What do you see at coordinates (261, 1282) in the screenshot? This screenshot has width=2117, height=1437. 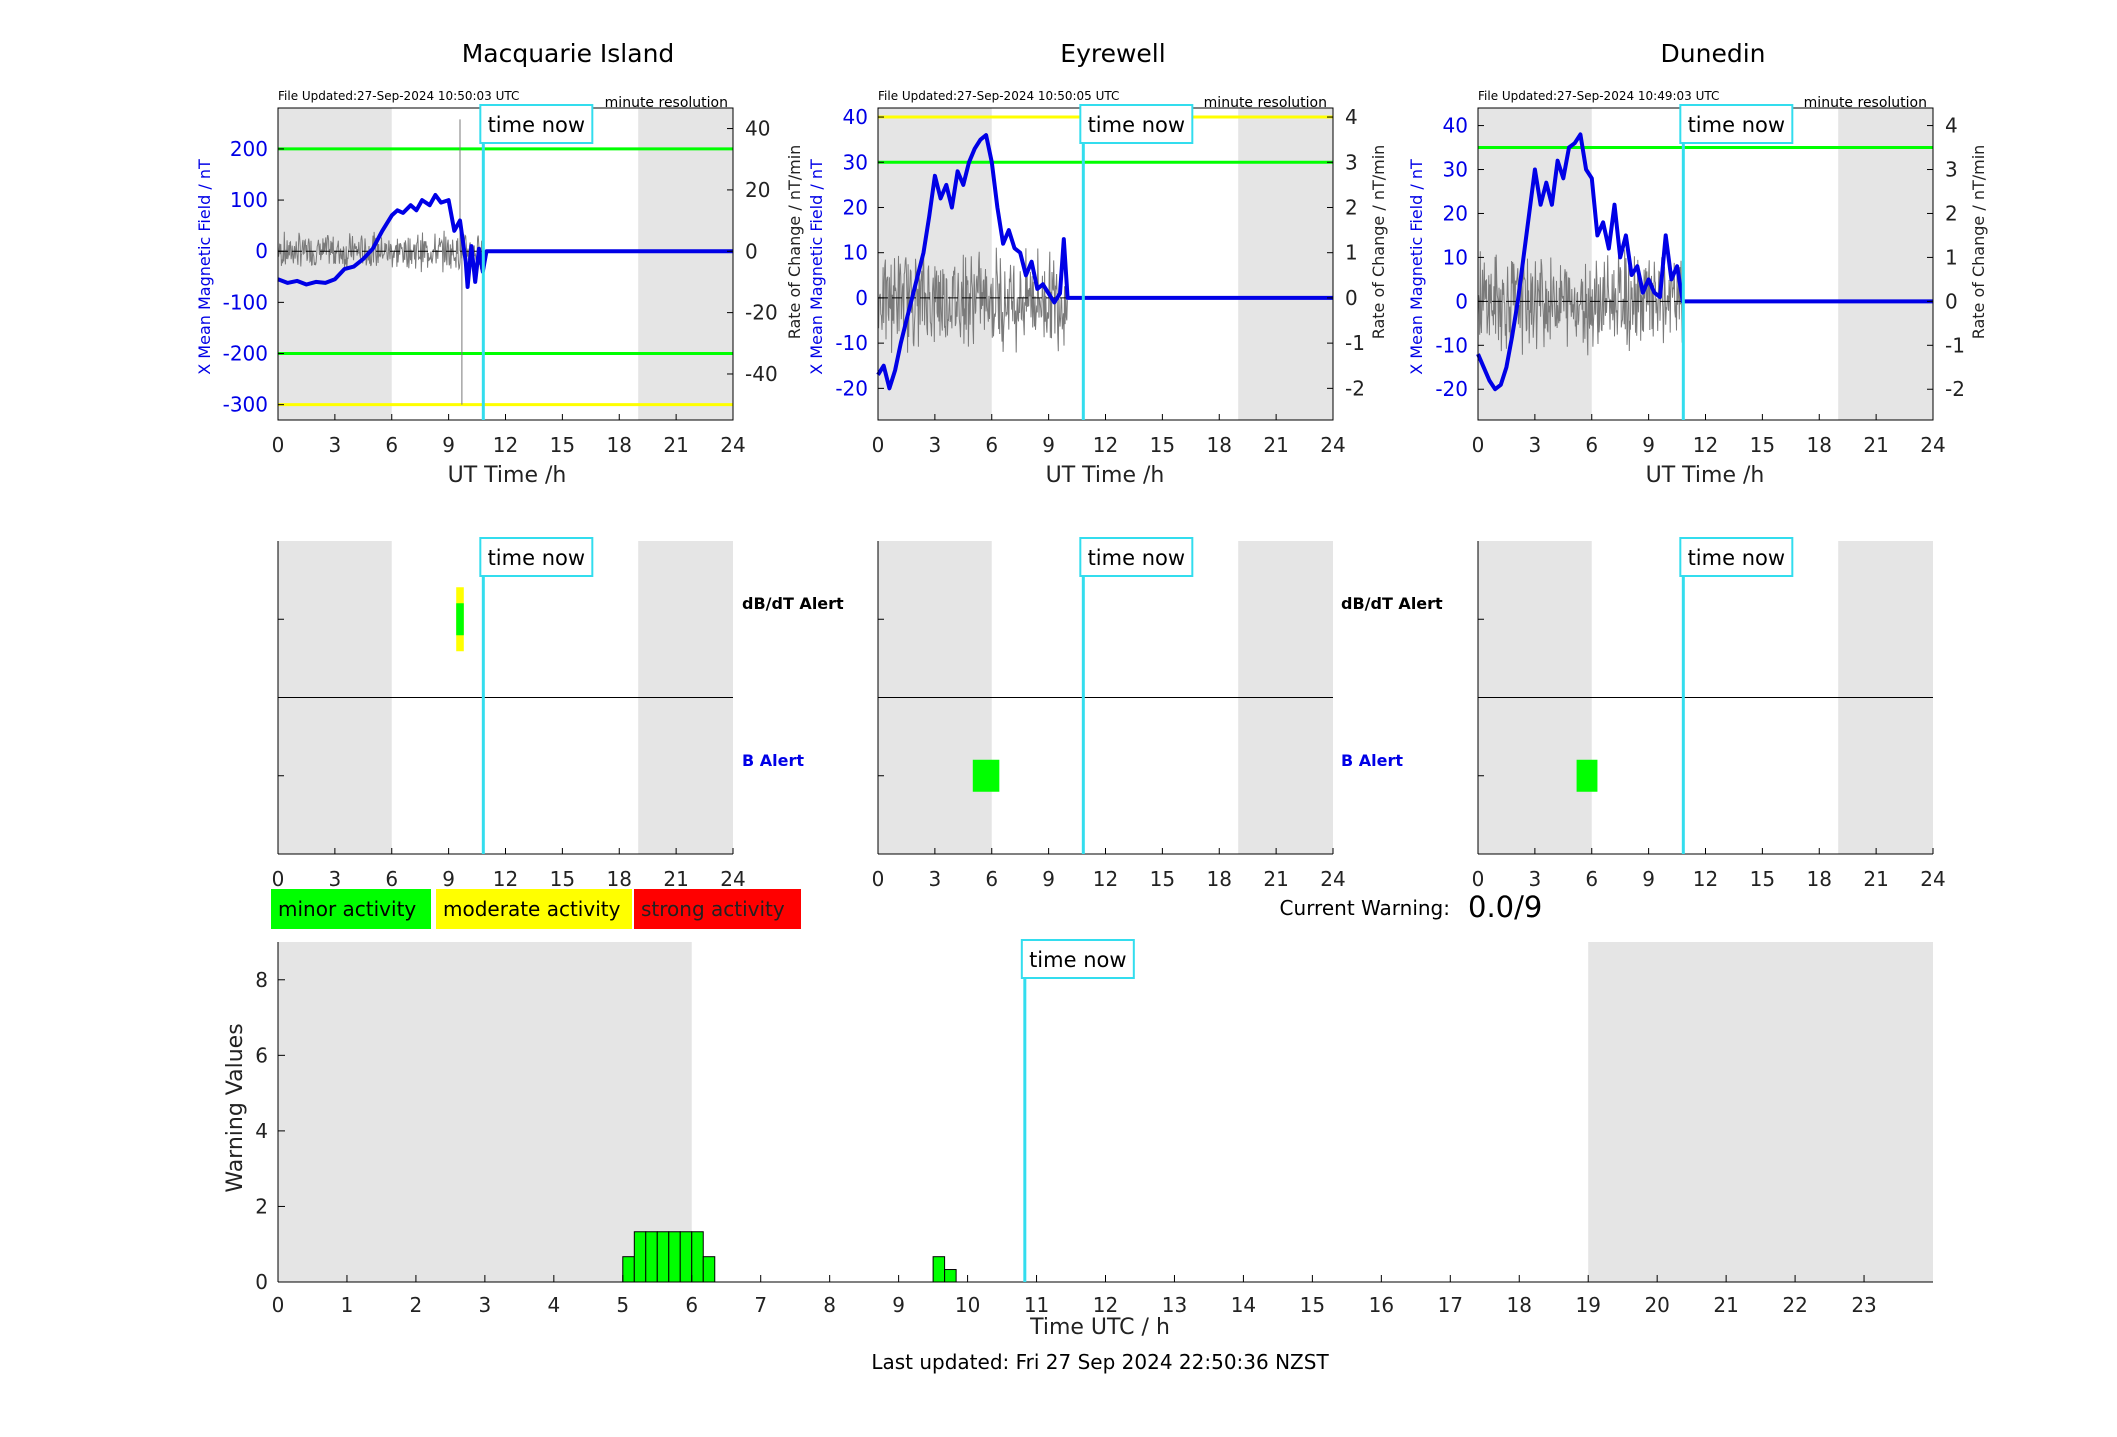 I see `y-tick-label: 0` at bounding box center [261, 1282].